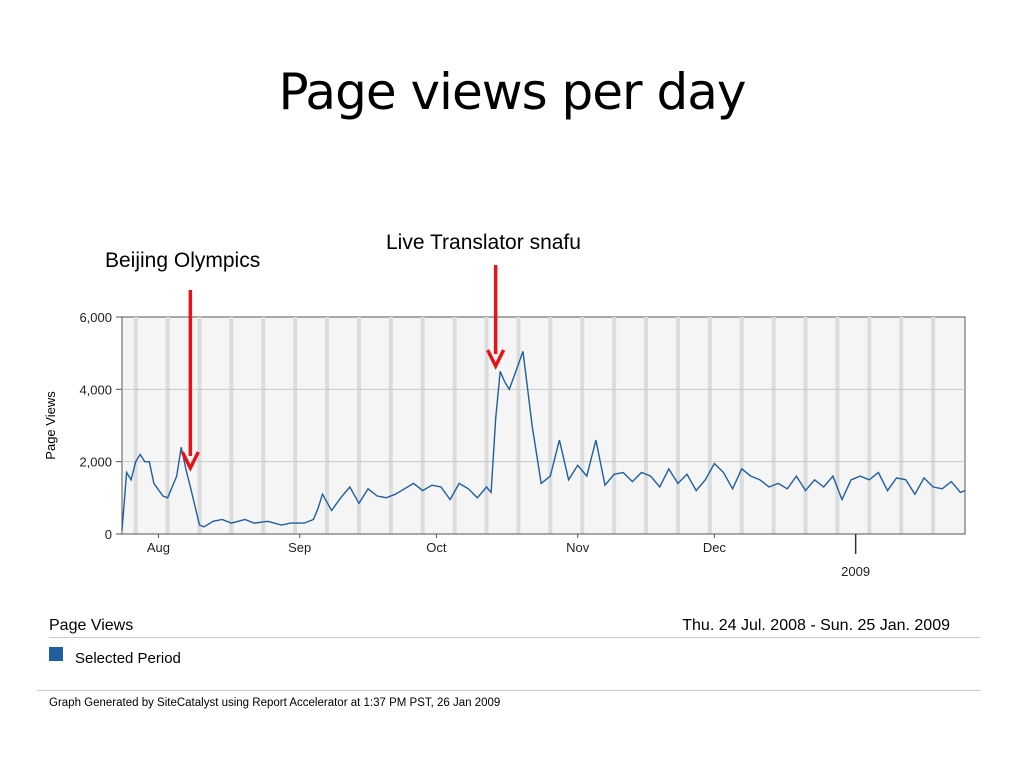  What do you see at coordinates (95, 389) in the screenshot?
I see `y-tick-label: 4,000` at bounding box center [95, 389].